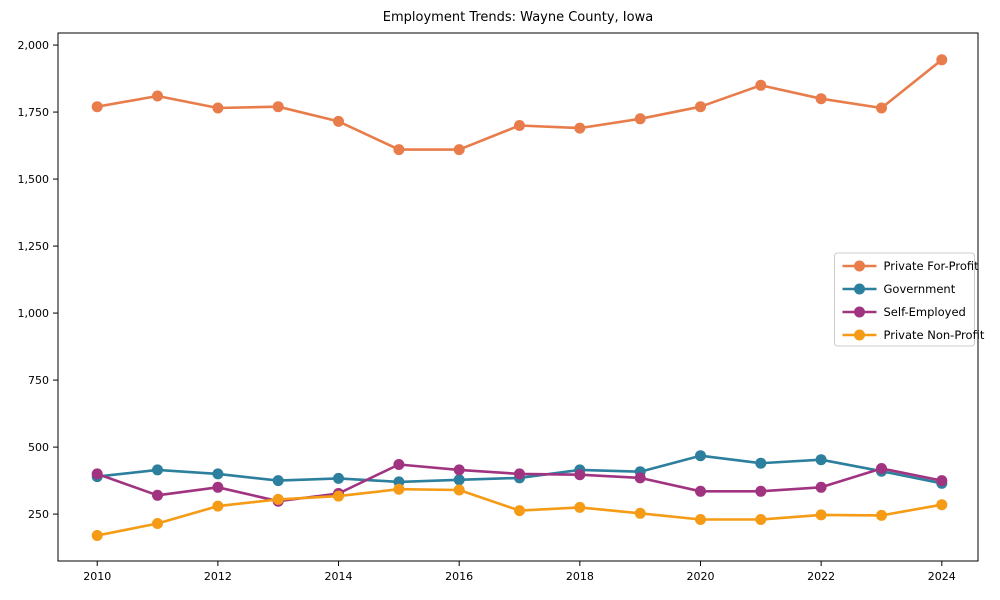 This screenshot has height=600, width=1000. What do you see at coordinates (34, 179) in the screenshot?
I see `y-tick-label: 1,500` at bounding box center [34, 179].